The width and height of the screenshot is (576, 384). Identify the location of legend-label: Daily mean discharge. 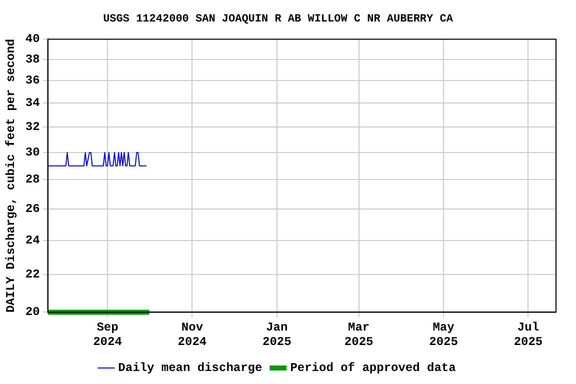
(190, 368).